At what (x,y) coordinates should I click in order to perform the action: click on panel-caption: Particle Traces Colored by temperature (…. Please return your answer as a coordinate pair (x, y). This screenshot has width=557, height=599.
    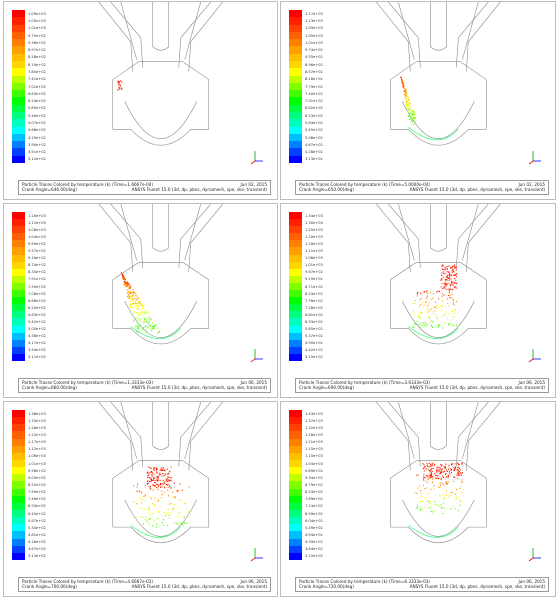
    Looking at the image, I should click on (144, 187).